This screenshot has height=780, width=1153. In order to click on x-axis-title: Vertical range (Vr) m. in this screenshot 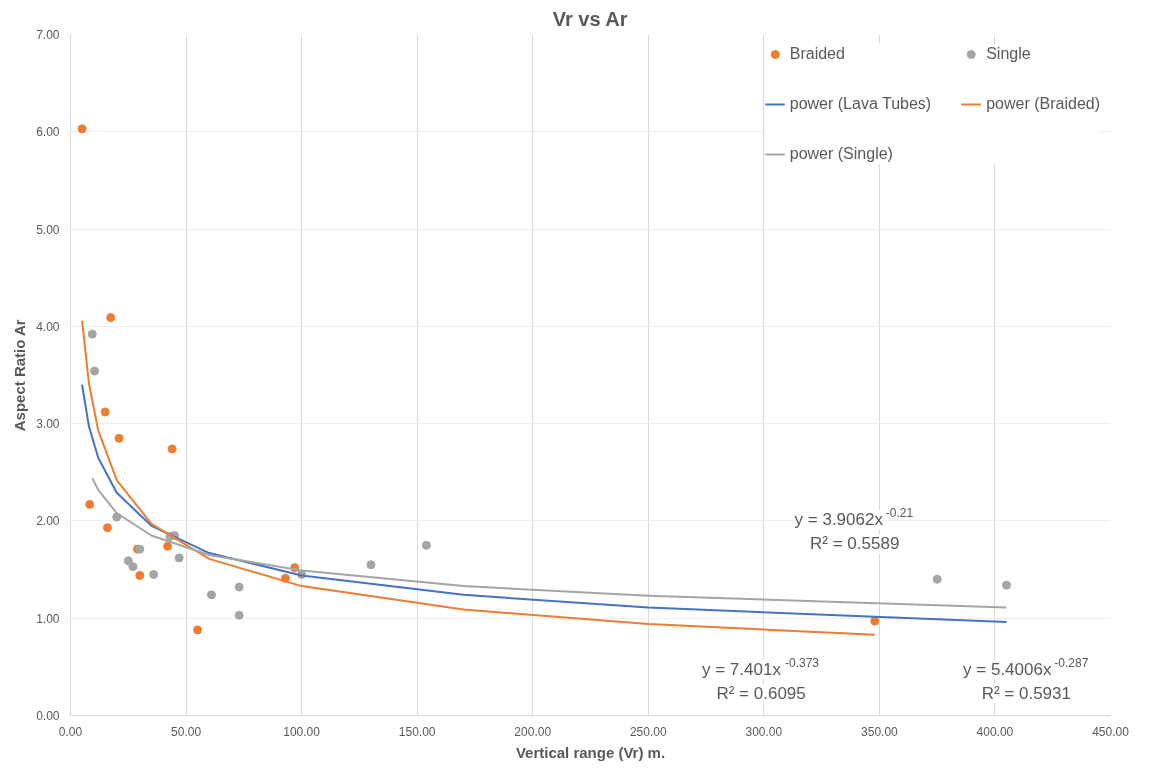, I will do `click(590, 752)`.